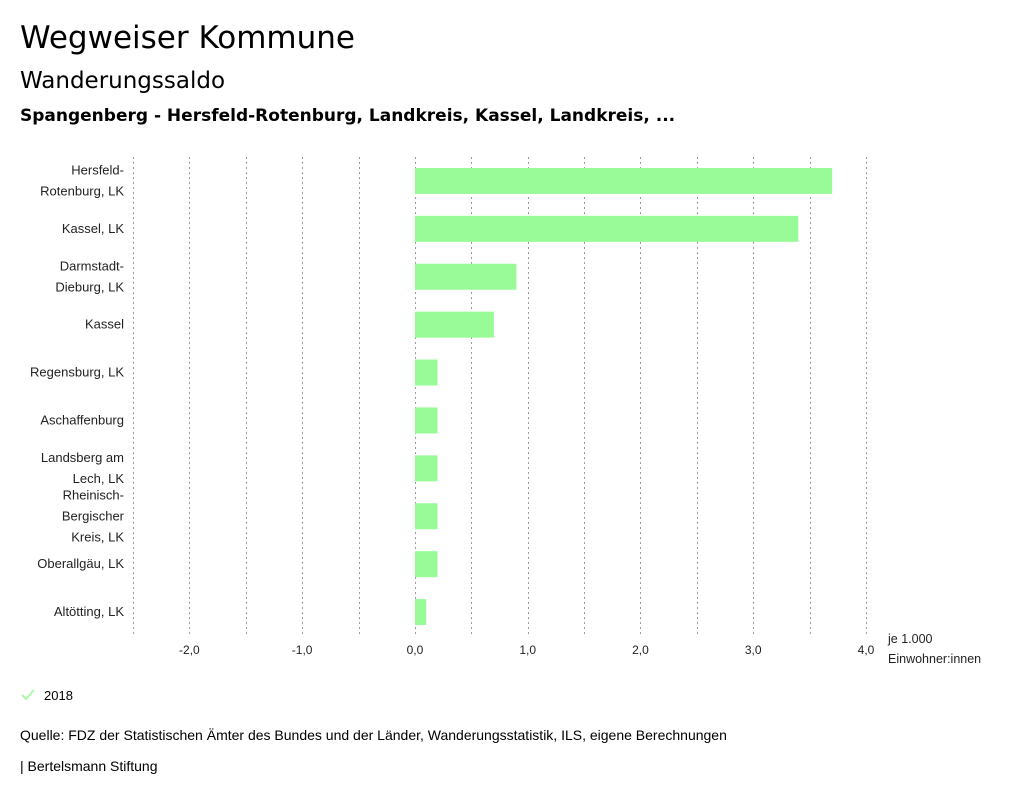  Describe the element at coordinates (82, 457) in the screenshot. I see `category-label: Landsberg am` at that location.